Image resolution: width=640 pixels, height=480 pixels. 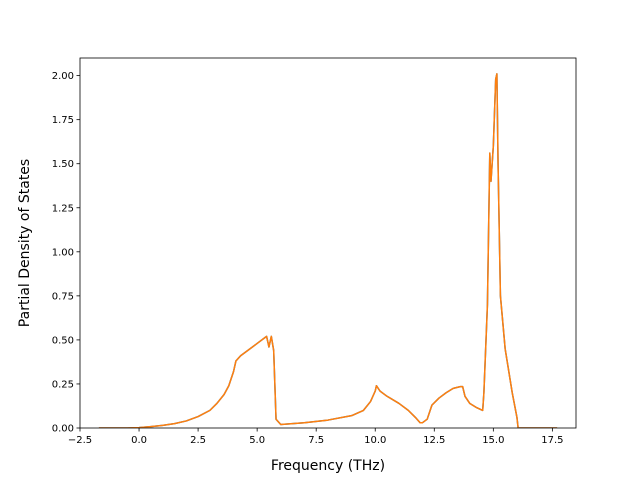 I want to click on x-tick-label: 0.0, so click(x=139, y=440).